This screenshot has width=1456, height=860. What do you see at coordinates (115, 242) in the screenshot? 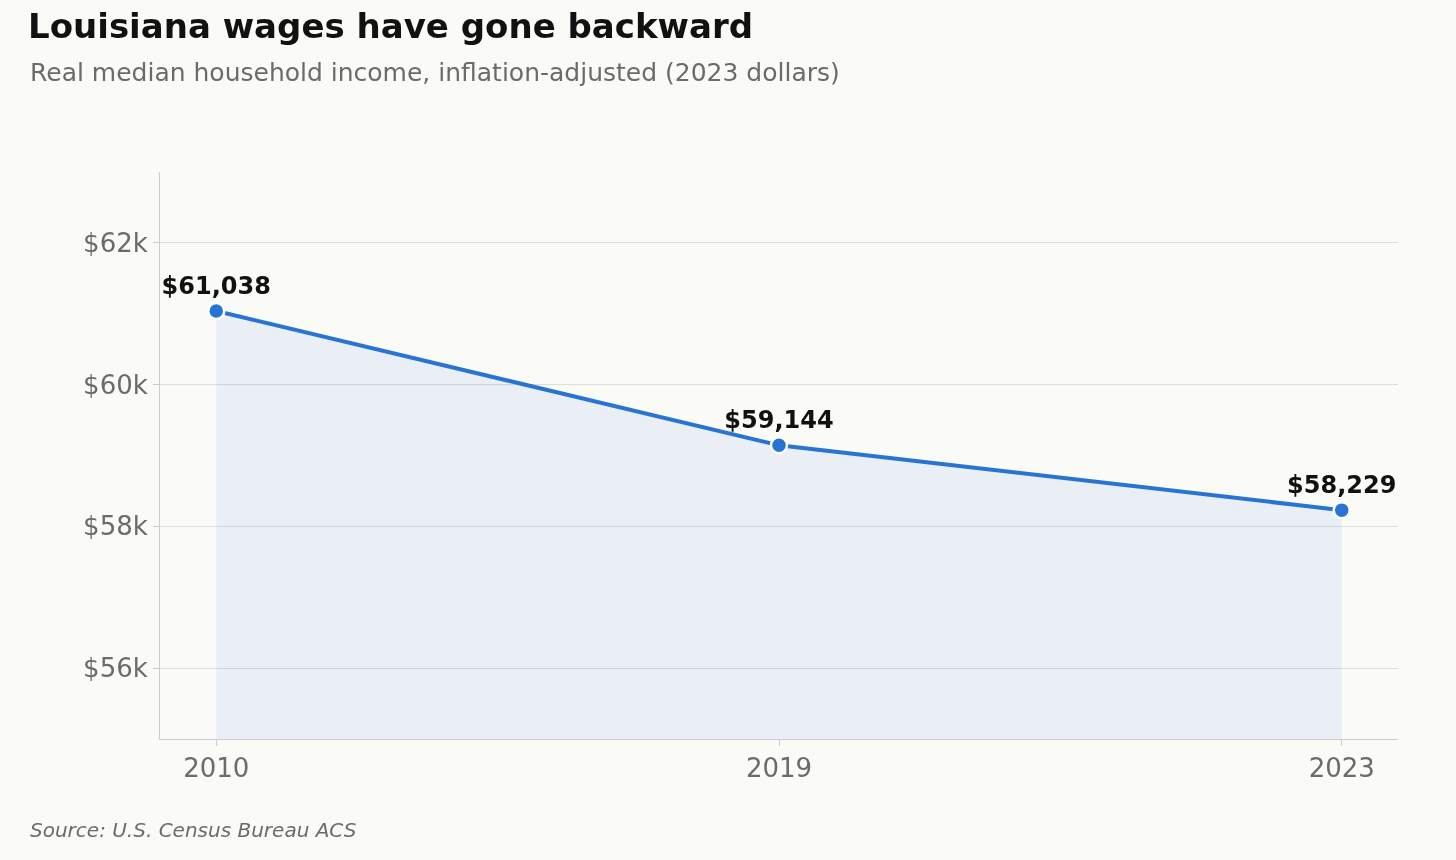
I see `y-tick-label: $62k` at bounding box center [115, 242].